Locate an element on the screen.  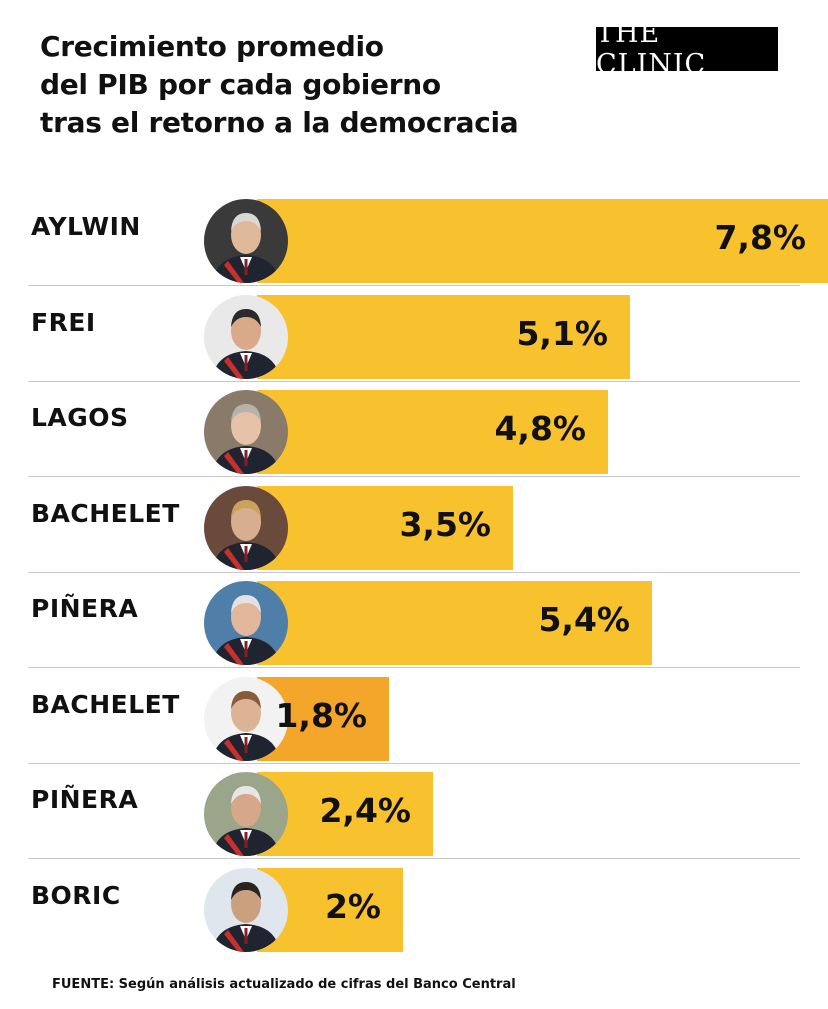
value-label: 3,5% is located at coordinates (445, 524).